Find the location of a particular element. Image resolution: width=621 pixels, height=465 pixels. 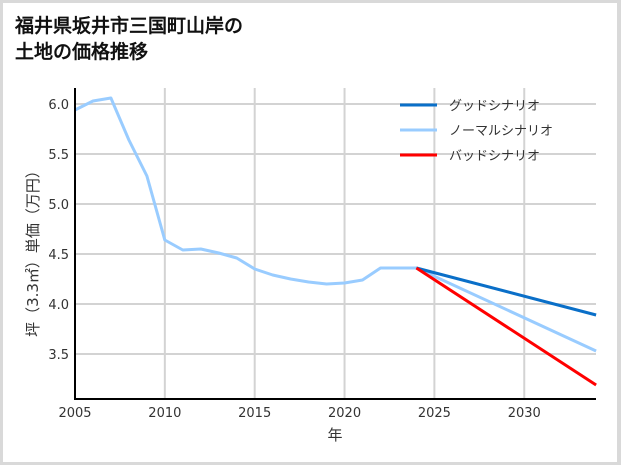

x-tick-label: 2020 is located at coordinates (344, 413).